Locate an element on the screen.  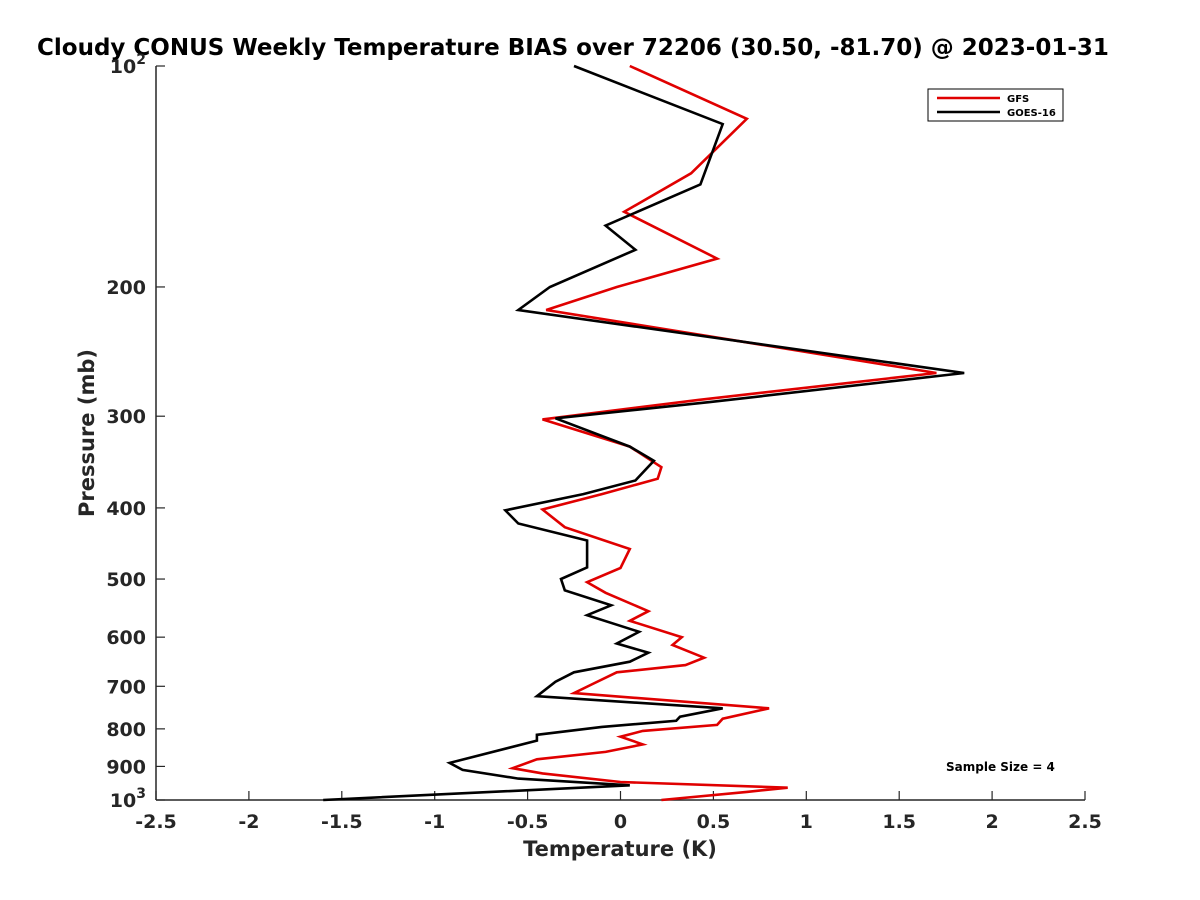
legend: GFS GOES-16 is located at coordinates (995, 105).